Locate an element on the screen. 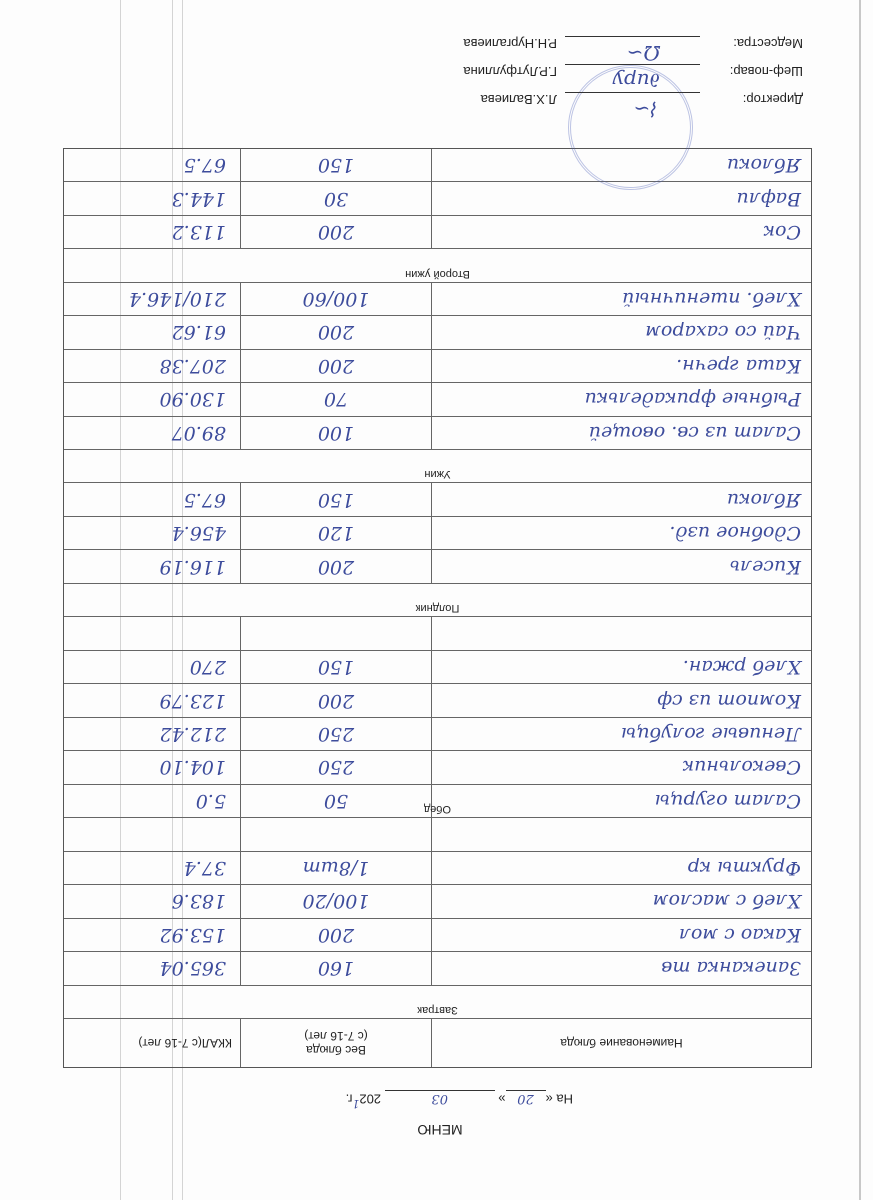 This screenshot has width=873, height=1200. handwritten-signature: ∂иру is located at coordinates (636, 81).